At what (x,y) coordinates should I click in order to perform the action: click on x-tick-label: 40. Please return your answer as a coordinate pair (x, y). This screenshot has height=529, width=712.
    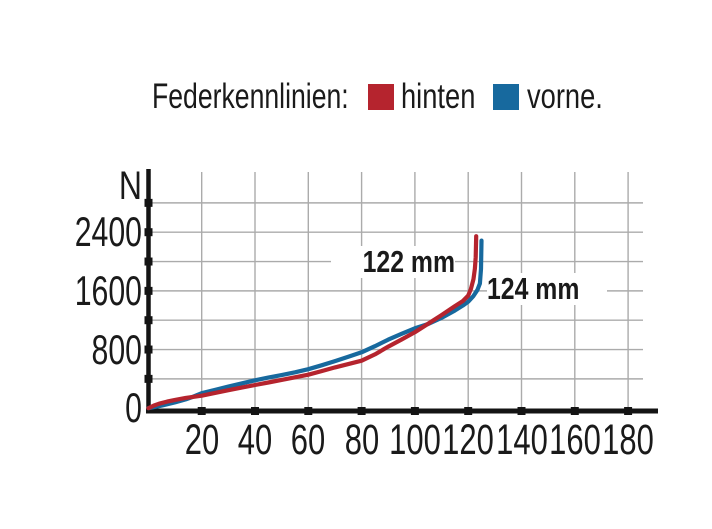
    Looking at the image, I should click on (255, 440).